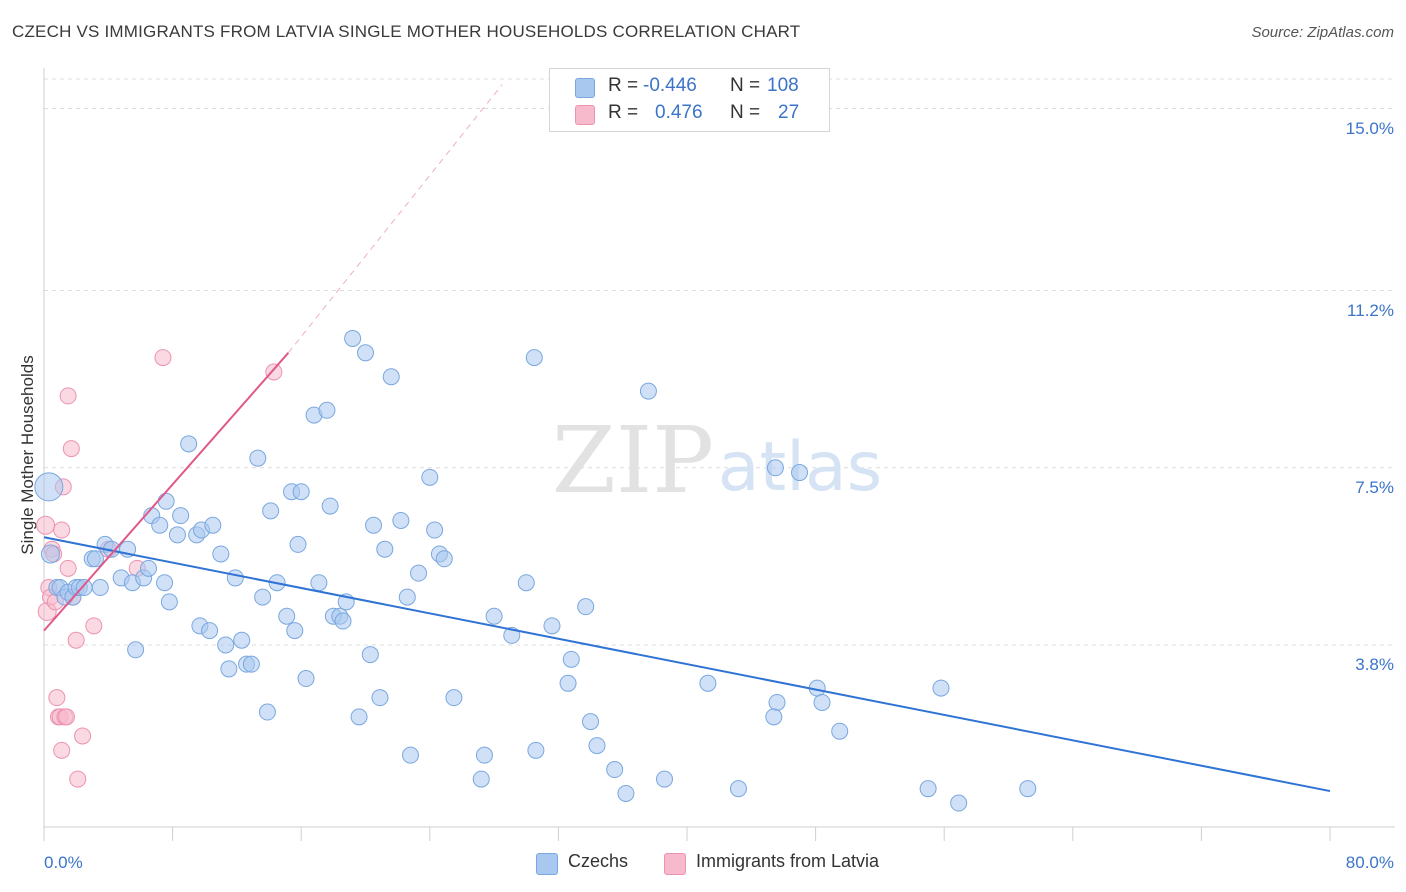  I want to click on latvia-r-value: 0.476, so click(679, 112).